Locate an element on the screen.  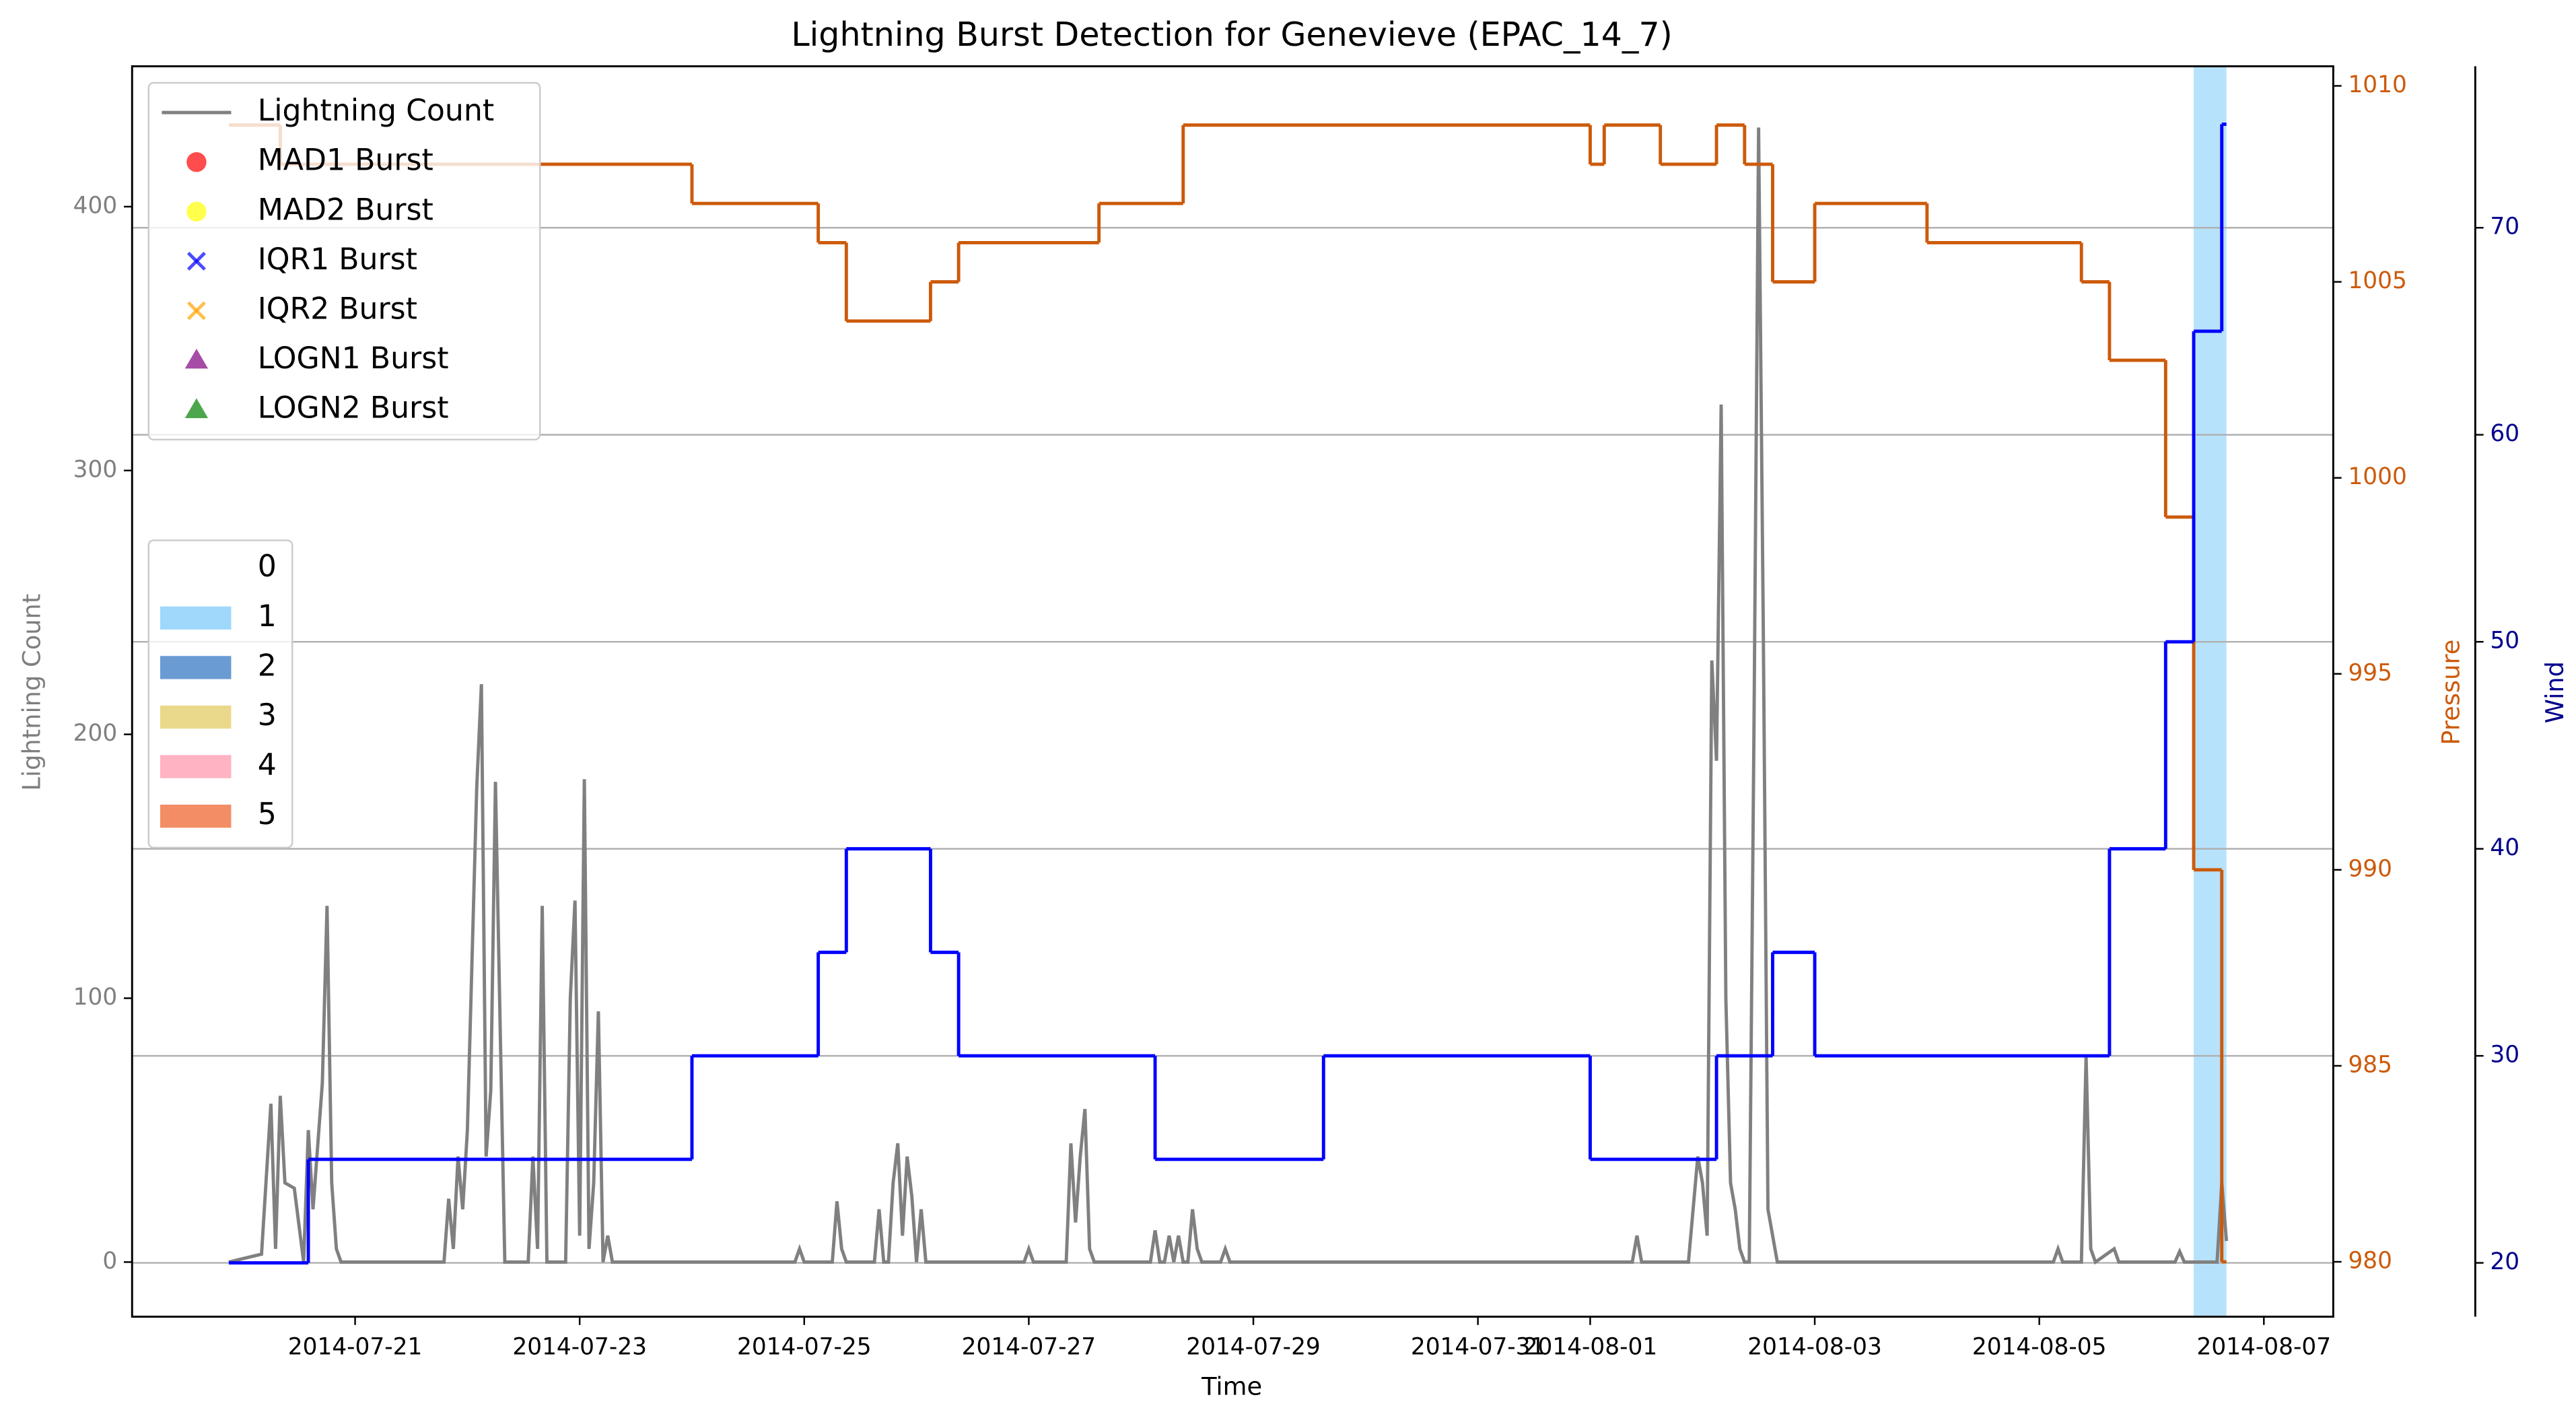
legend-label: 2 is located at coordinates (267, 665).